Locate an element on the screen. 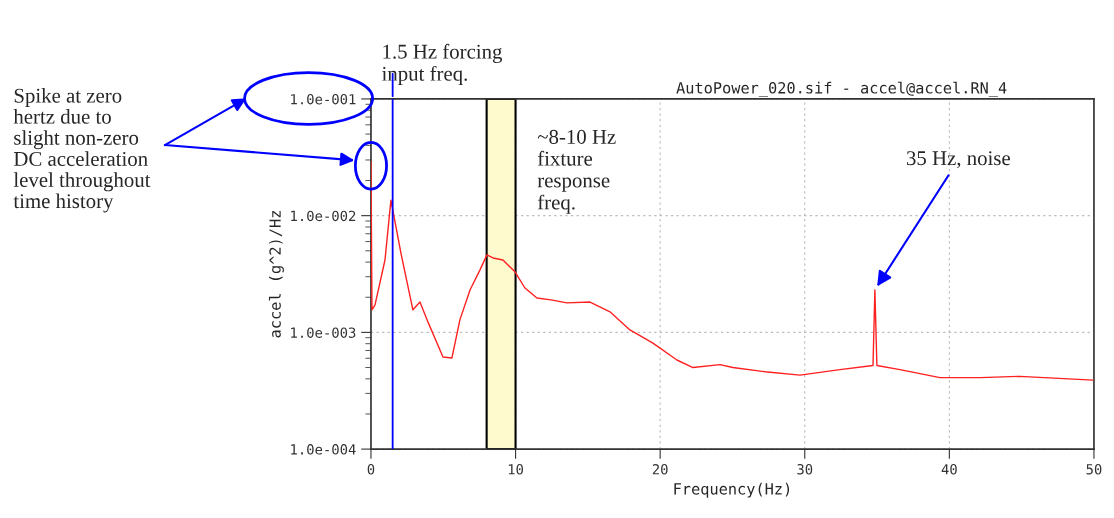 The width and height of the screenshot is (1114, 518). band-label: ~8-10 Hz fixture response freq. is located at coordinates (576, 171).